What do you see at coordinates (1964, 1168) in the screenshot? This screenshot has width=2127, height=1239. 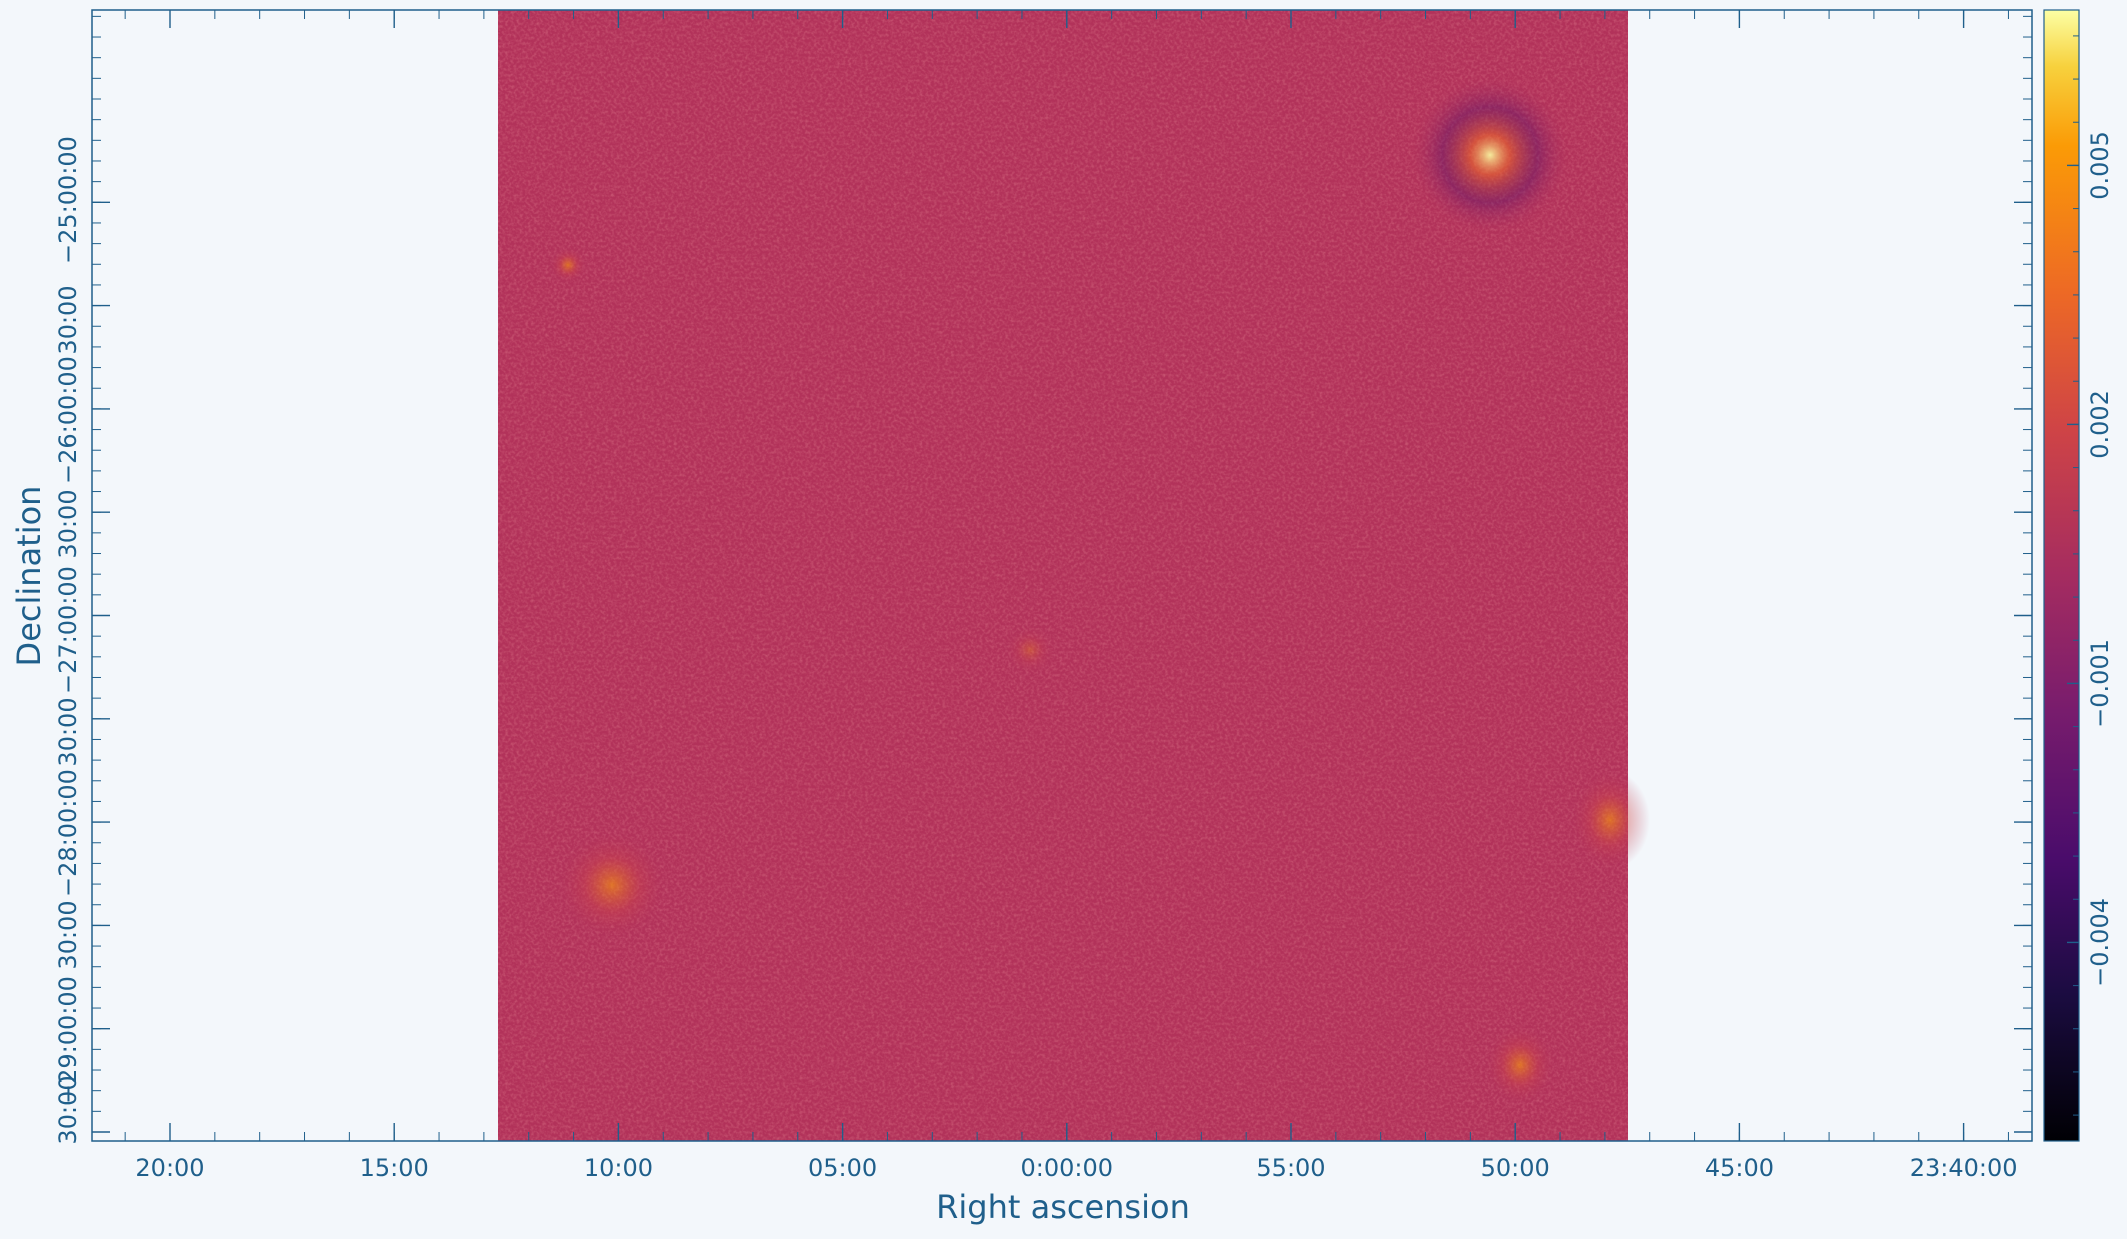 I see `x-tick-label: 23:40:00` at bounding box center [1964, 1168].